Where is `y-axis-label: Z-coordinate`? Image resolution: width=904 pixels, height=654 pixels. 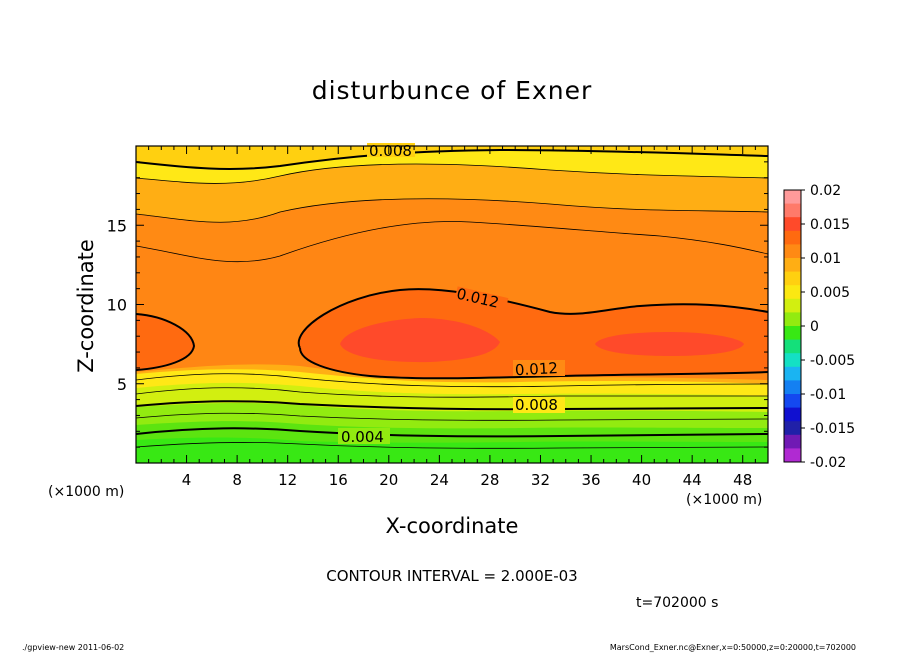 y-axis-label: Z-coordinate is located at coordinates (86, 306).